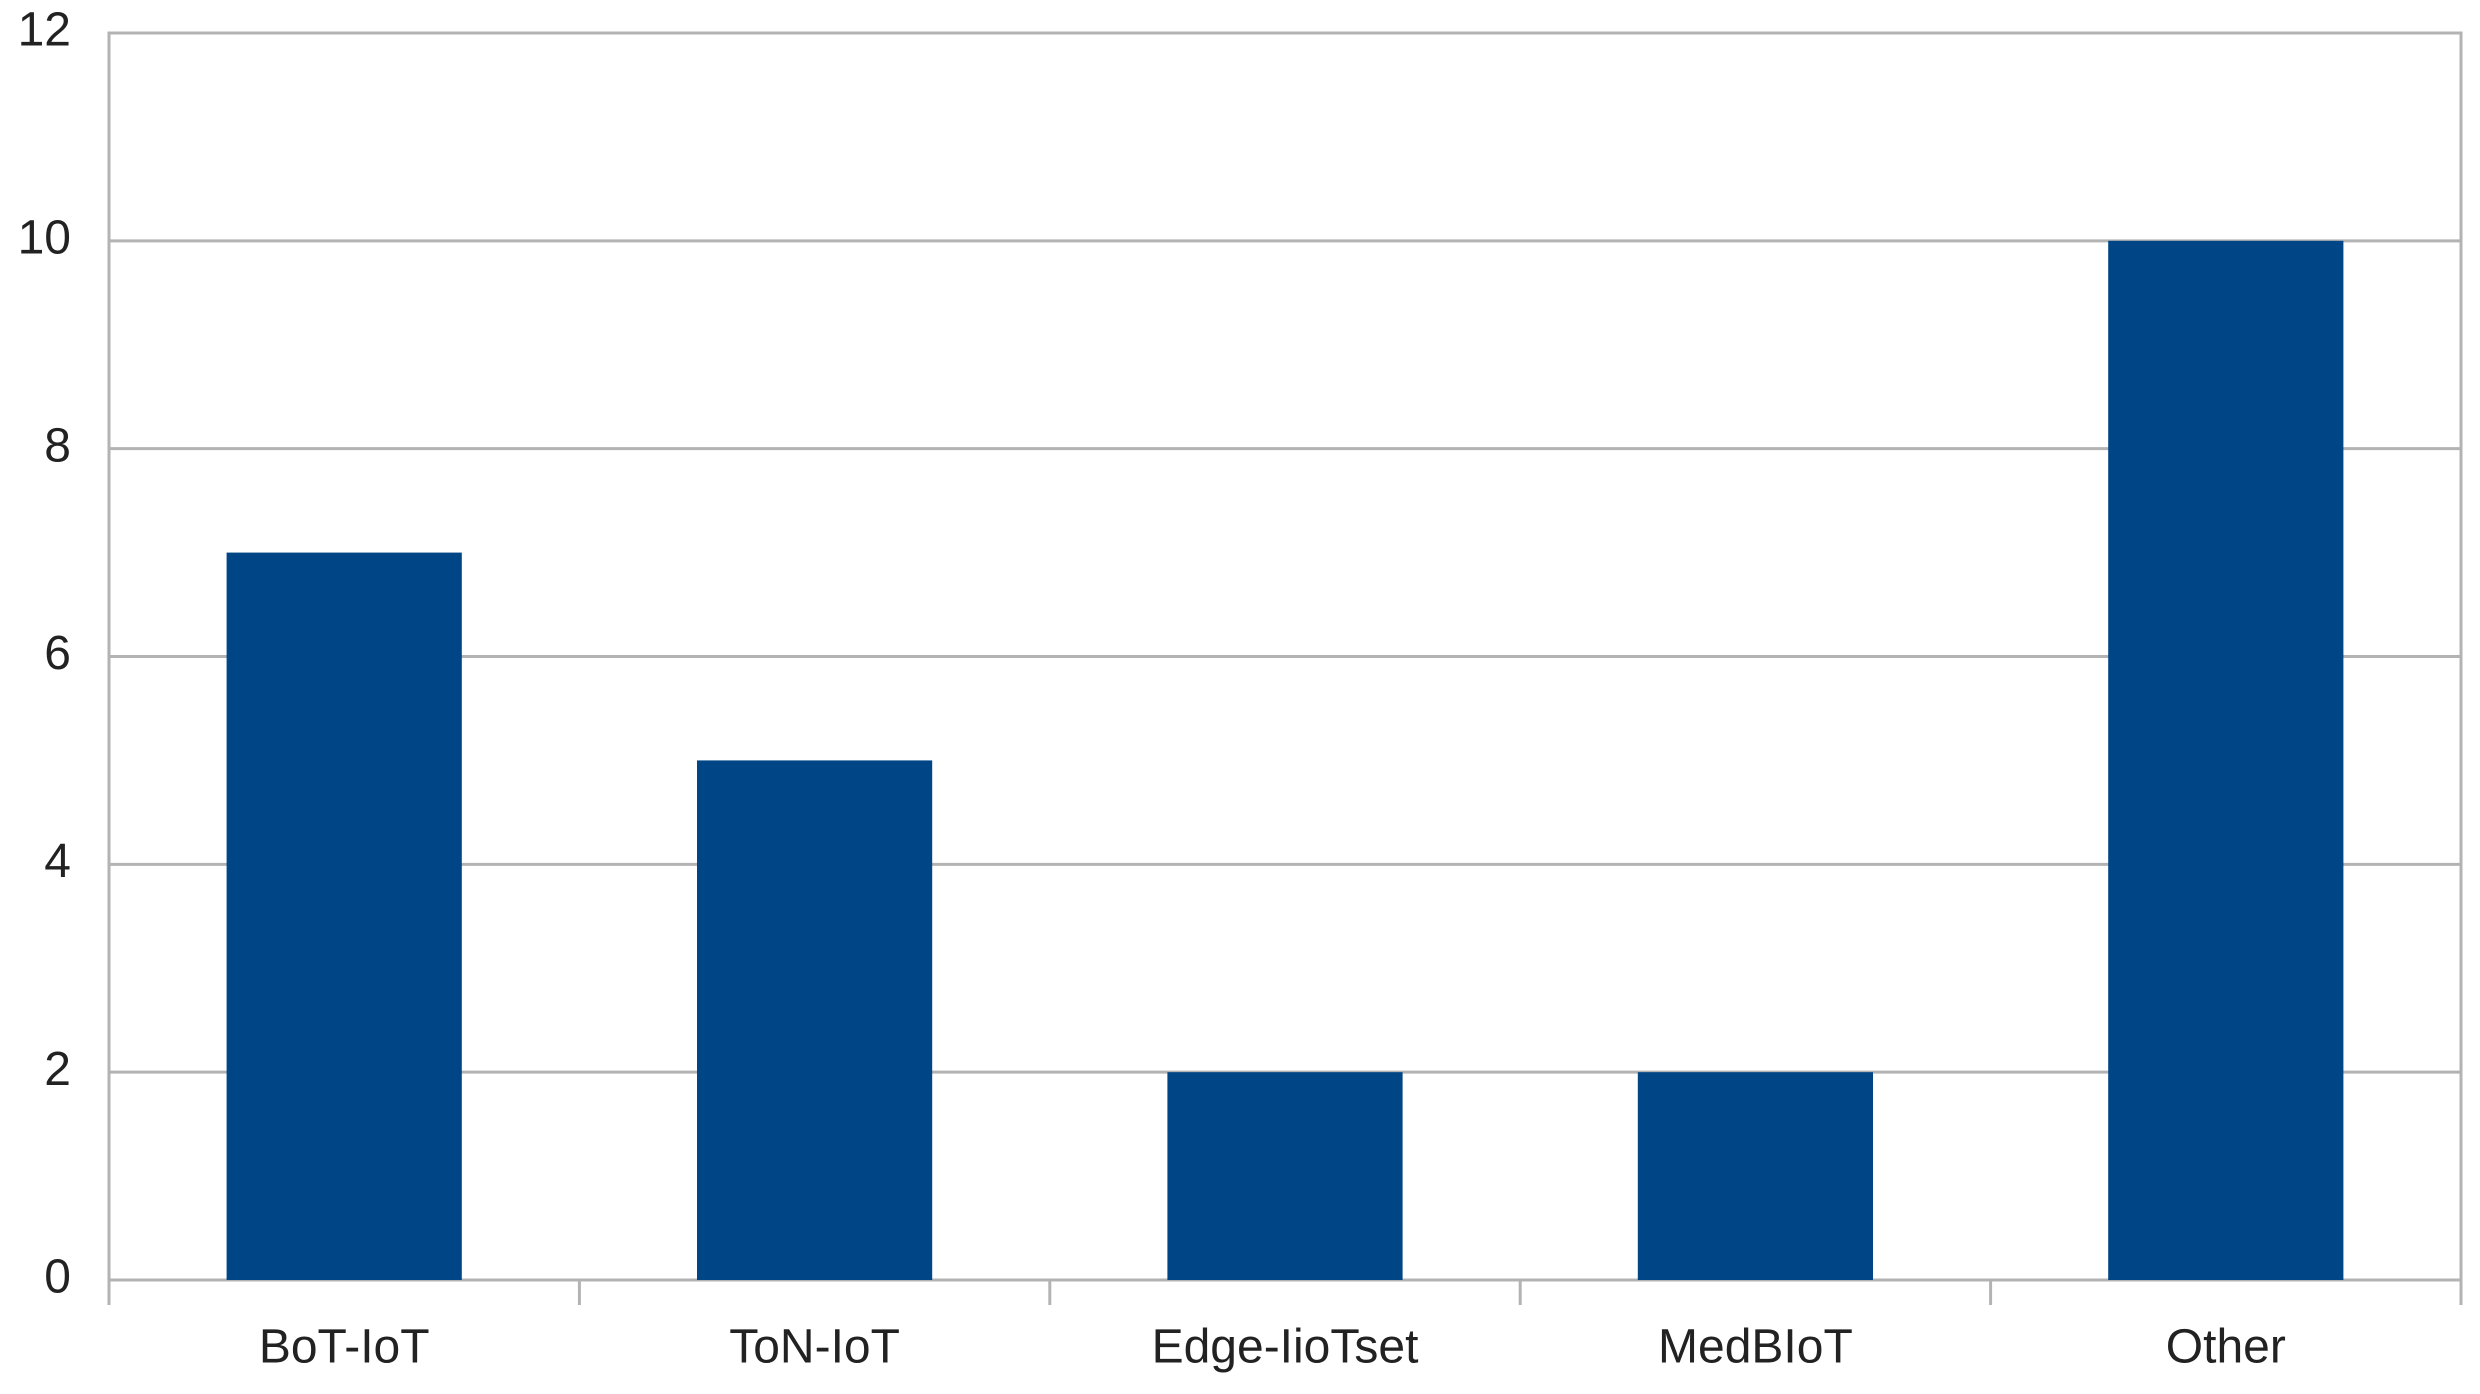 This screenshot has height=1394, width=2480. I want to click on y-tick-label: 6, so click(57, 653).